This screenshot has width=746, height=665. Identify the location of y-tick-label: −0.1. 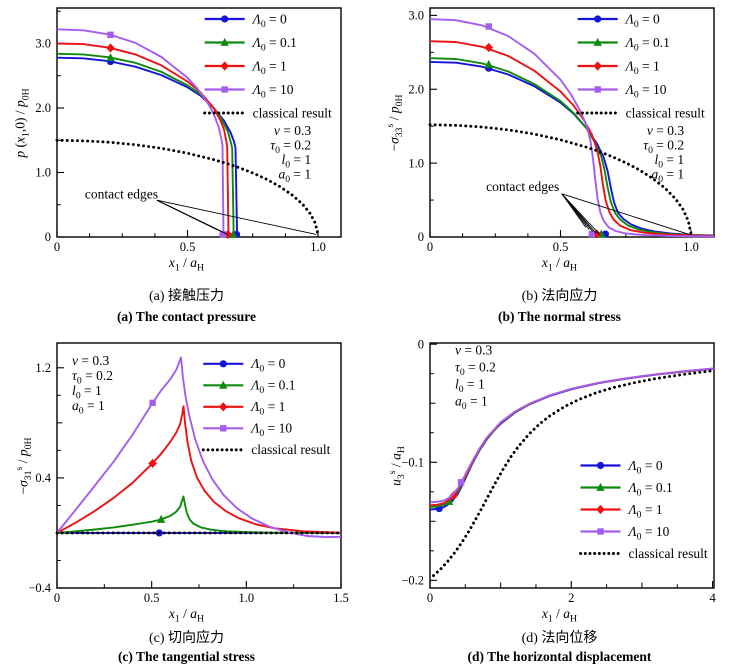
(412, 462).